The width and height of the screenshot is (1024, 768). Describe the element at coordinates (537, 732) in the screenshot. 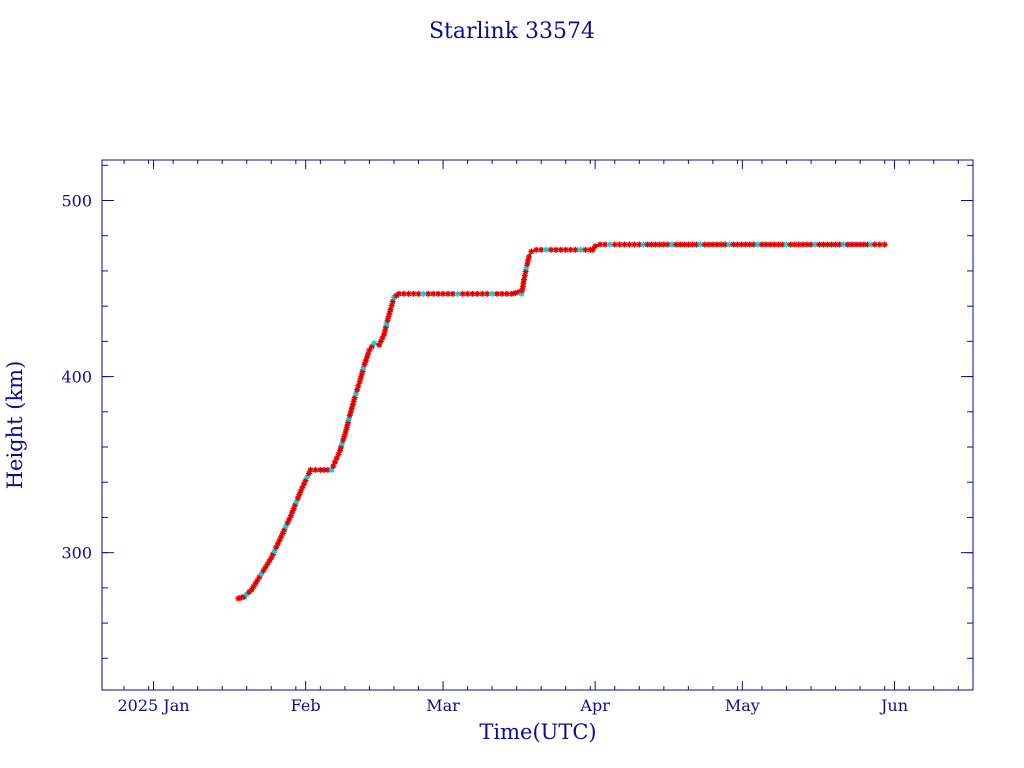

I see `x-axis-label: Time(UTC)` at that location.